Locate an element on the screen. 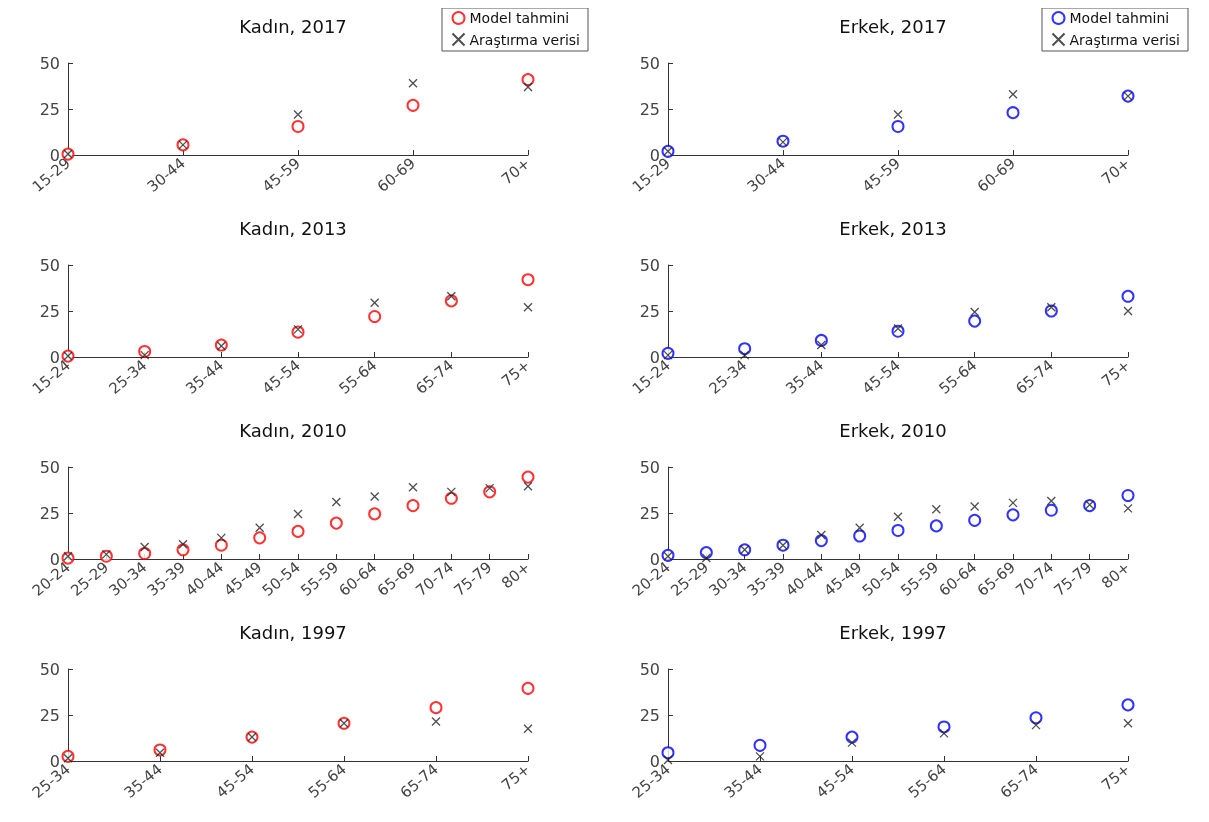 The width and height of the screenshot is (1209, 822). chart-title: Erkek, 2017 is located at coordinates (893, 26).